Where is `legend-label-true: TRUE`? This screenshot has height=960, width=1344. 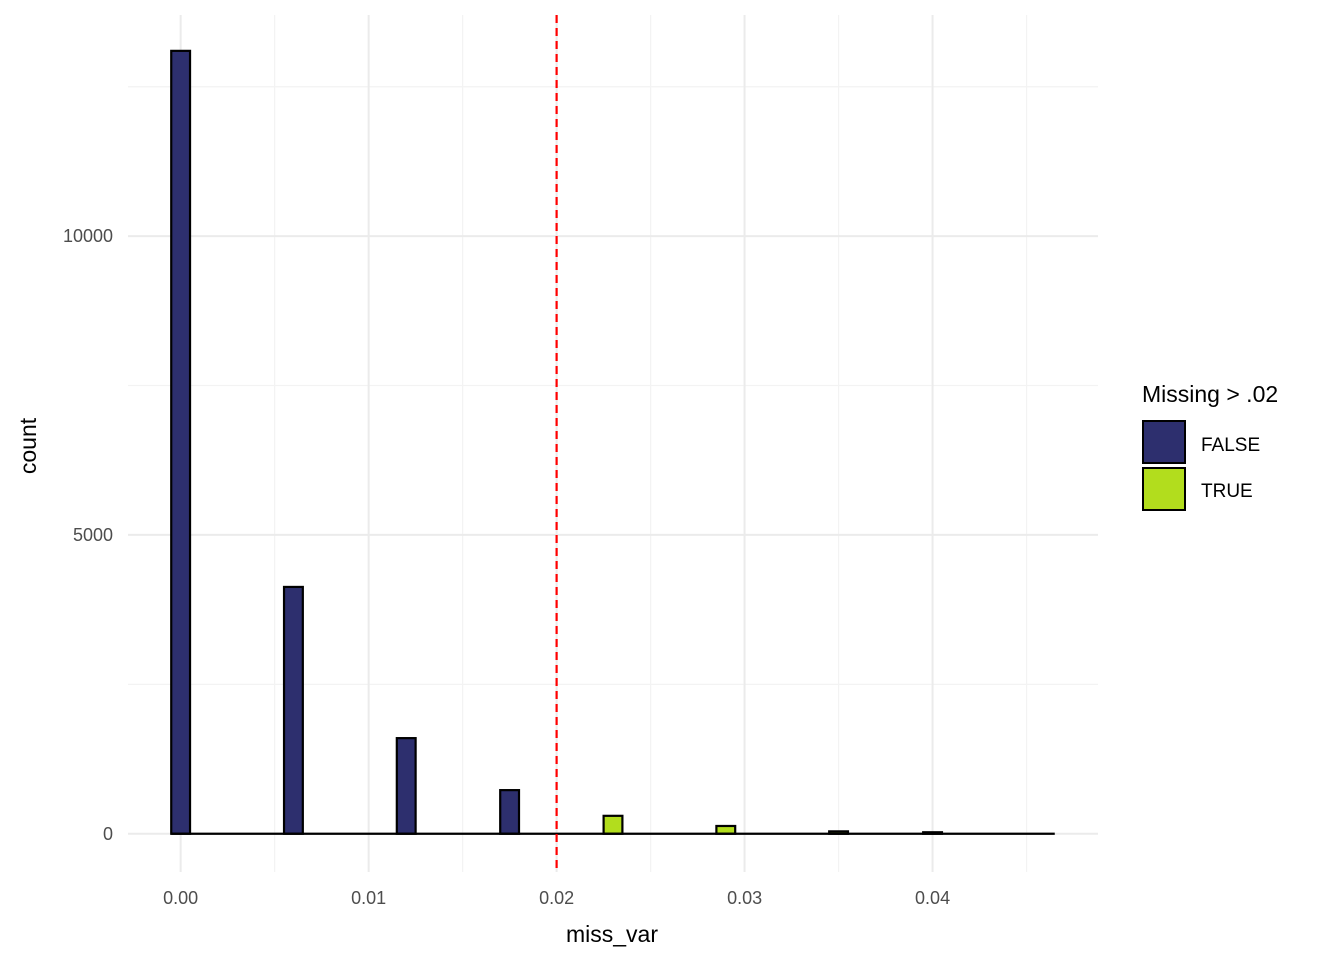
legend-label-true: TRUE is located at coordinates (1227, 491).